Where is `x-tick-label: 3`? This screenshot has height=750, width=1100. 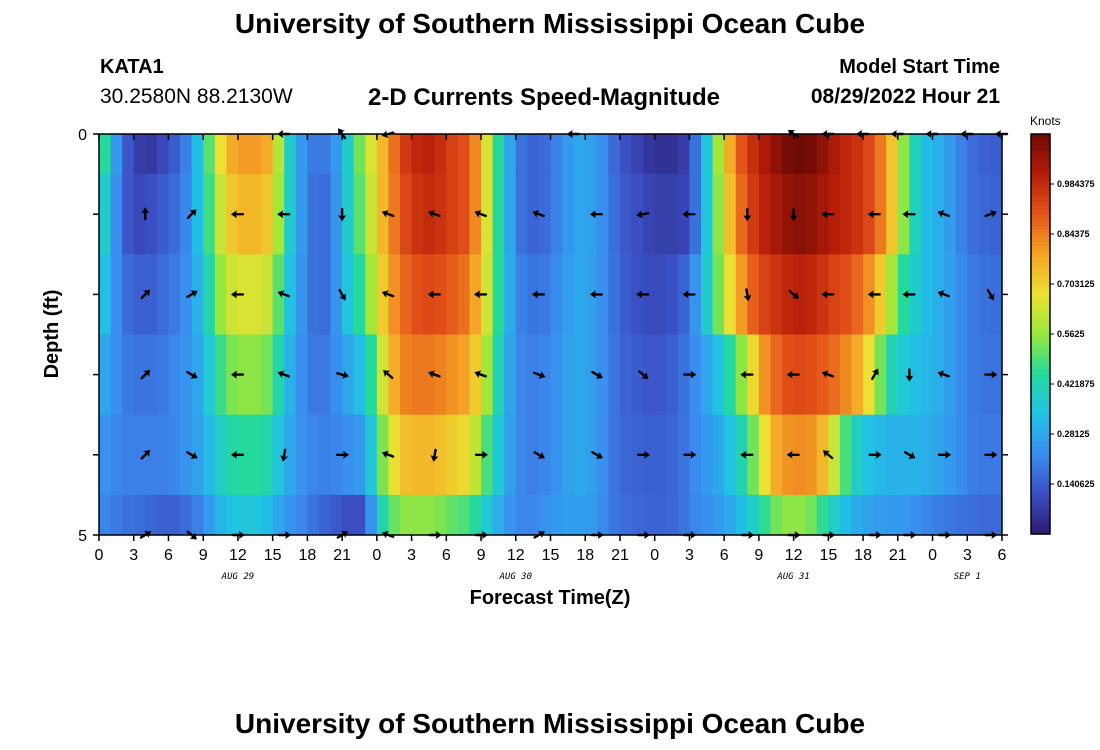 x-tick-label: 3 is located at coordinates (133, 555).